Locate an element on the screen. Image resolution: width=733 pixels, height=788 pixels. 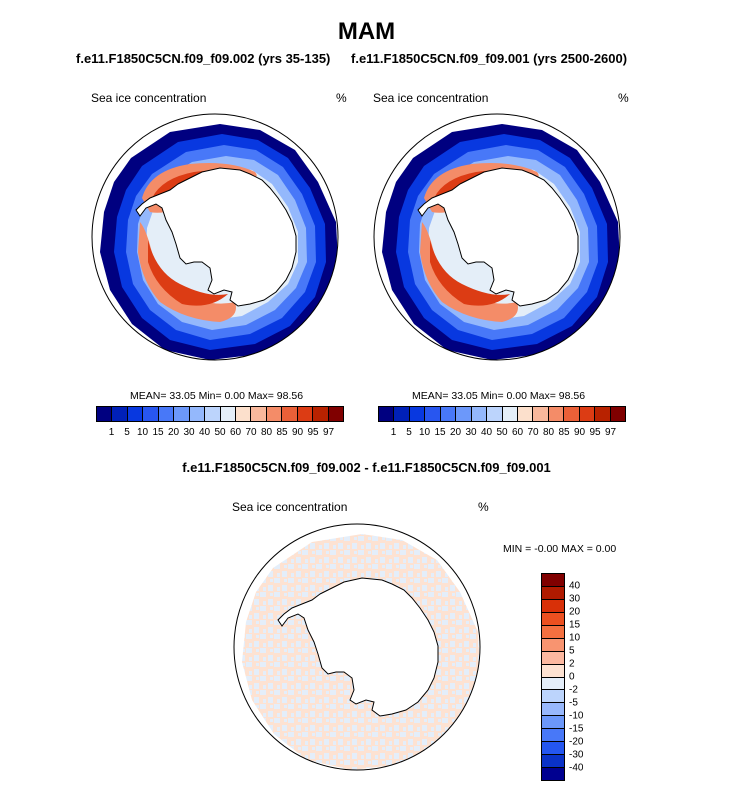
right-panel-units: % is located at coordinates (623, 98).